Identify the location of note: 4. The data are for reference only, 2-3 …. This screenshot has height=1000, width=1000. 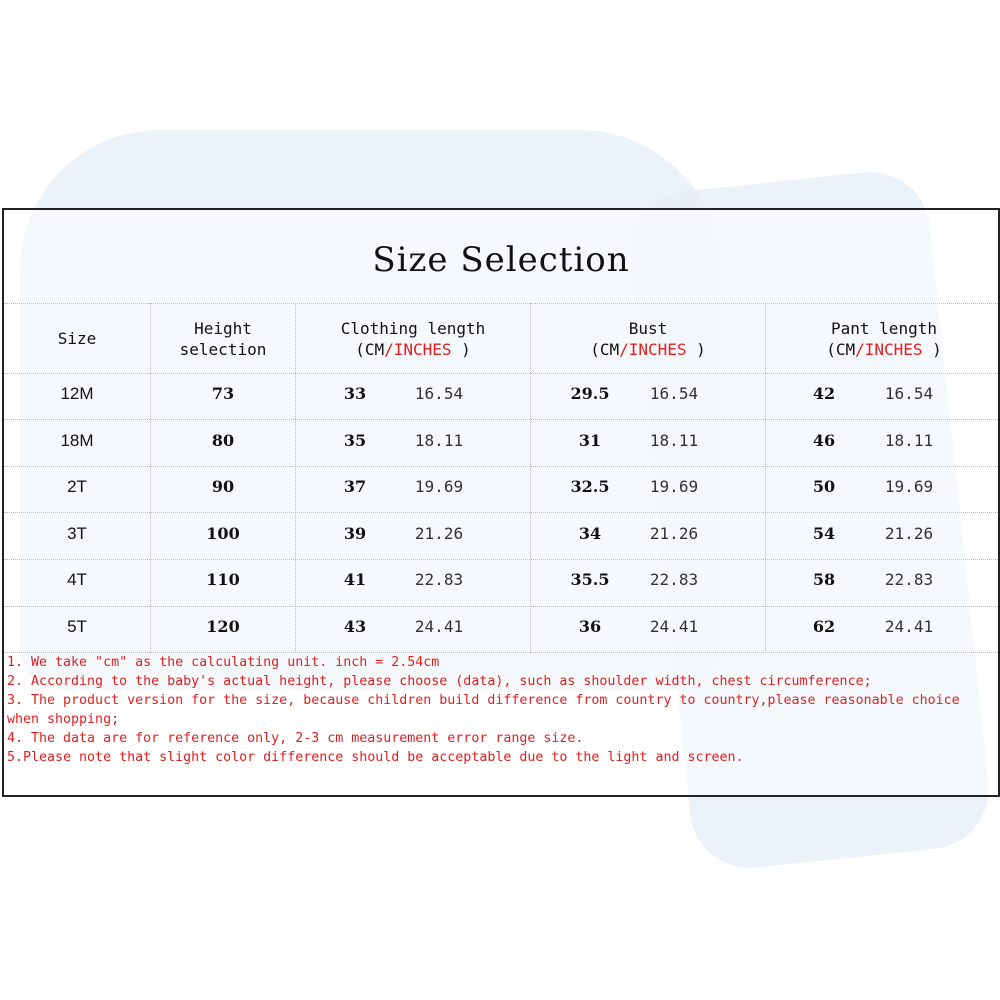
(295, 738).